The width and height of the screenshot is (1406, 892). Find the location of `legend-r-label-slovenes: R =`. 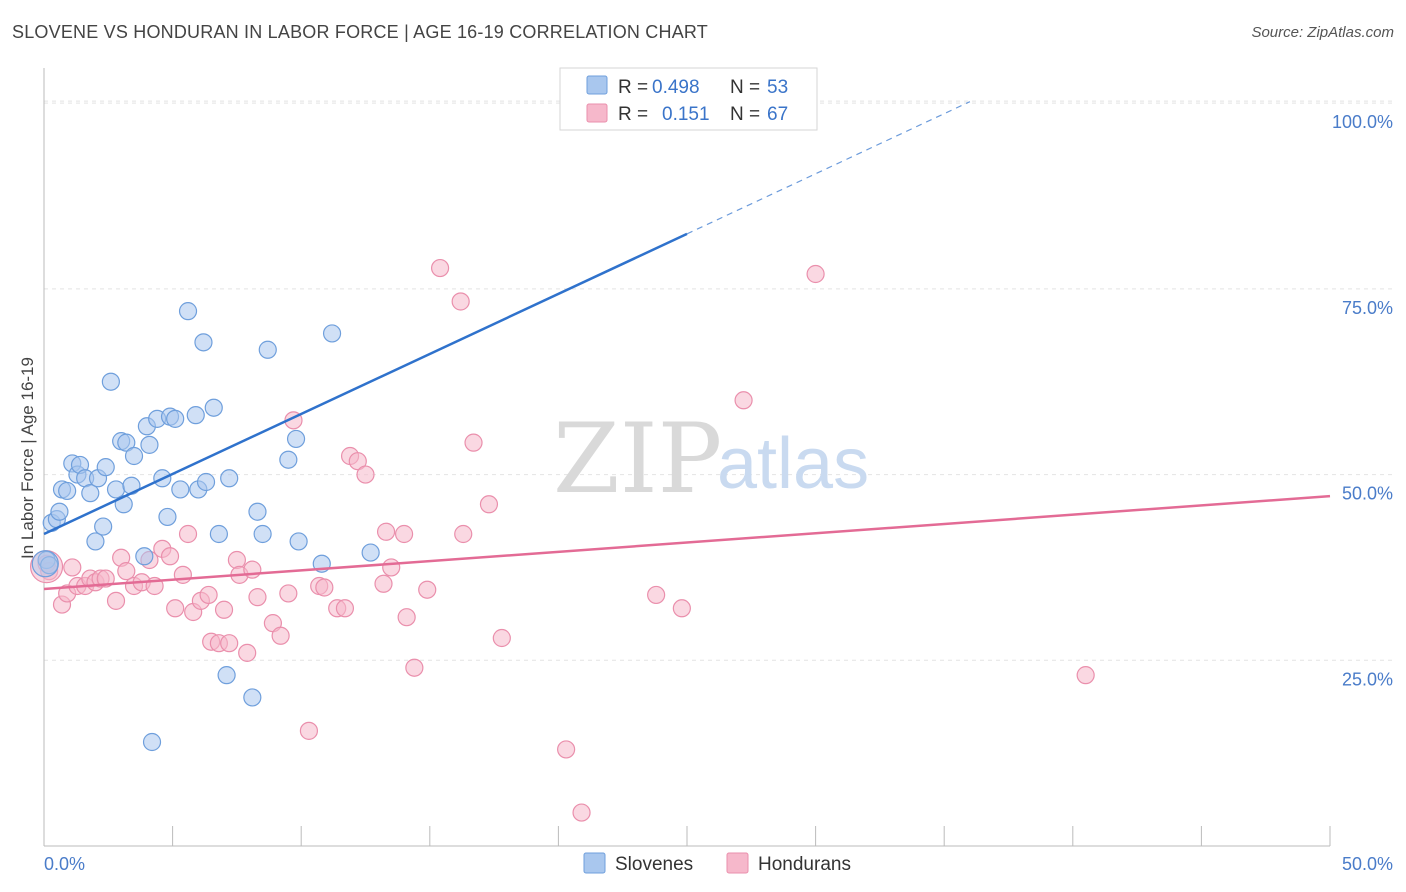

legend-r-label-slovenes: R = is located at coordinates (633, 87).